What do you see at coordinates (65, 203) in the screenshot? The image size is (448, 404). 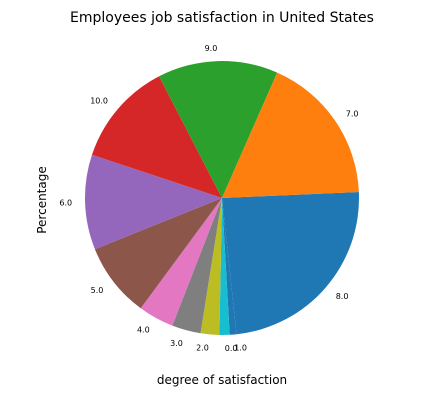 I see `pie-label-6-0: 6.0` at bounding box center [65, 203].